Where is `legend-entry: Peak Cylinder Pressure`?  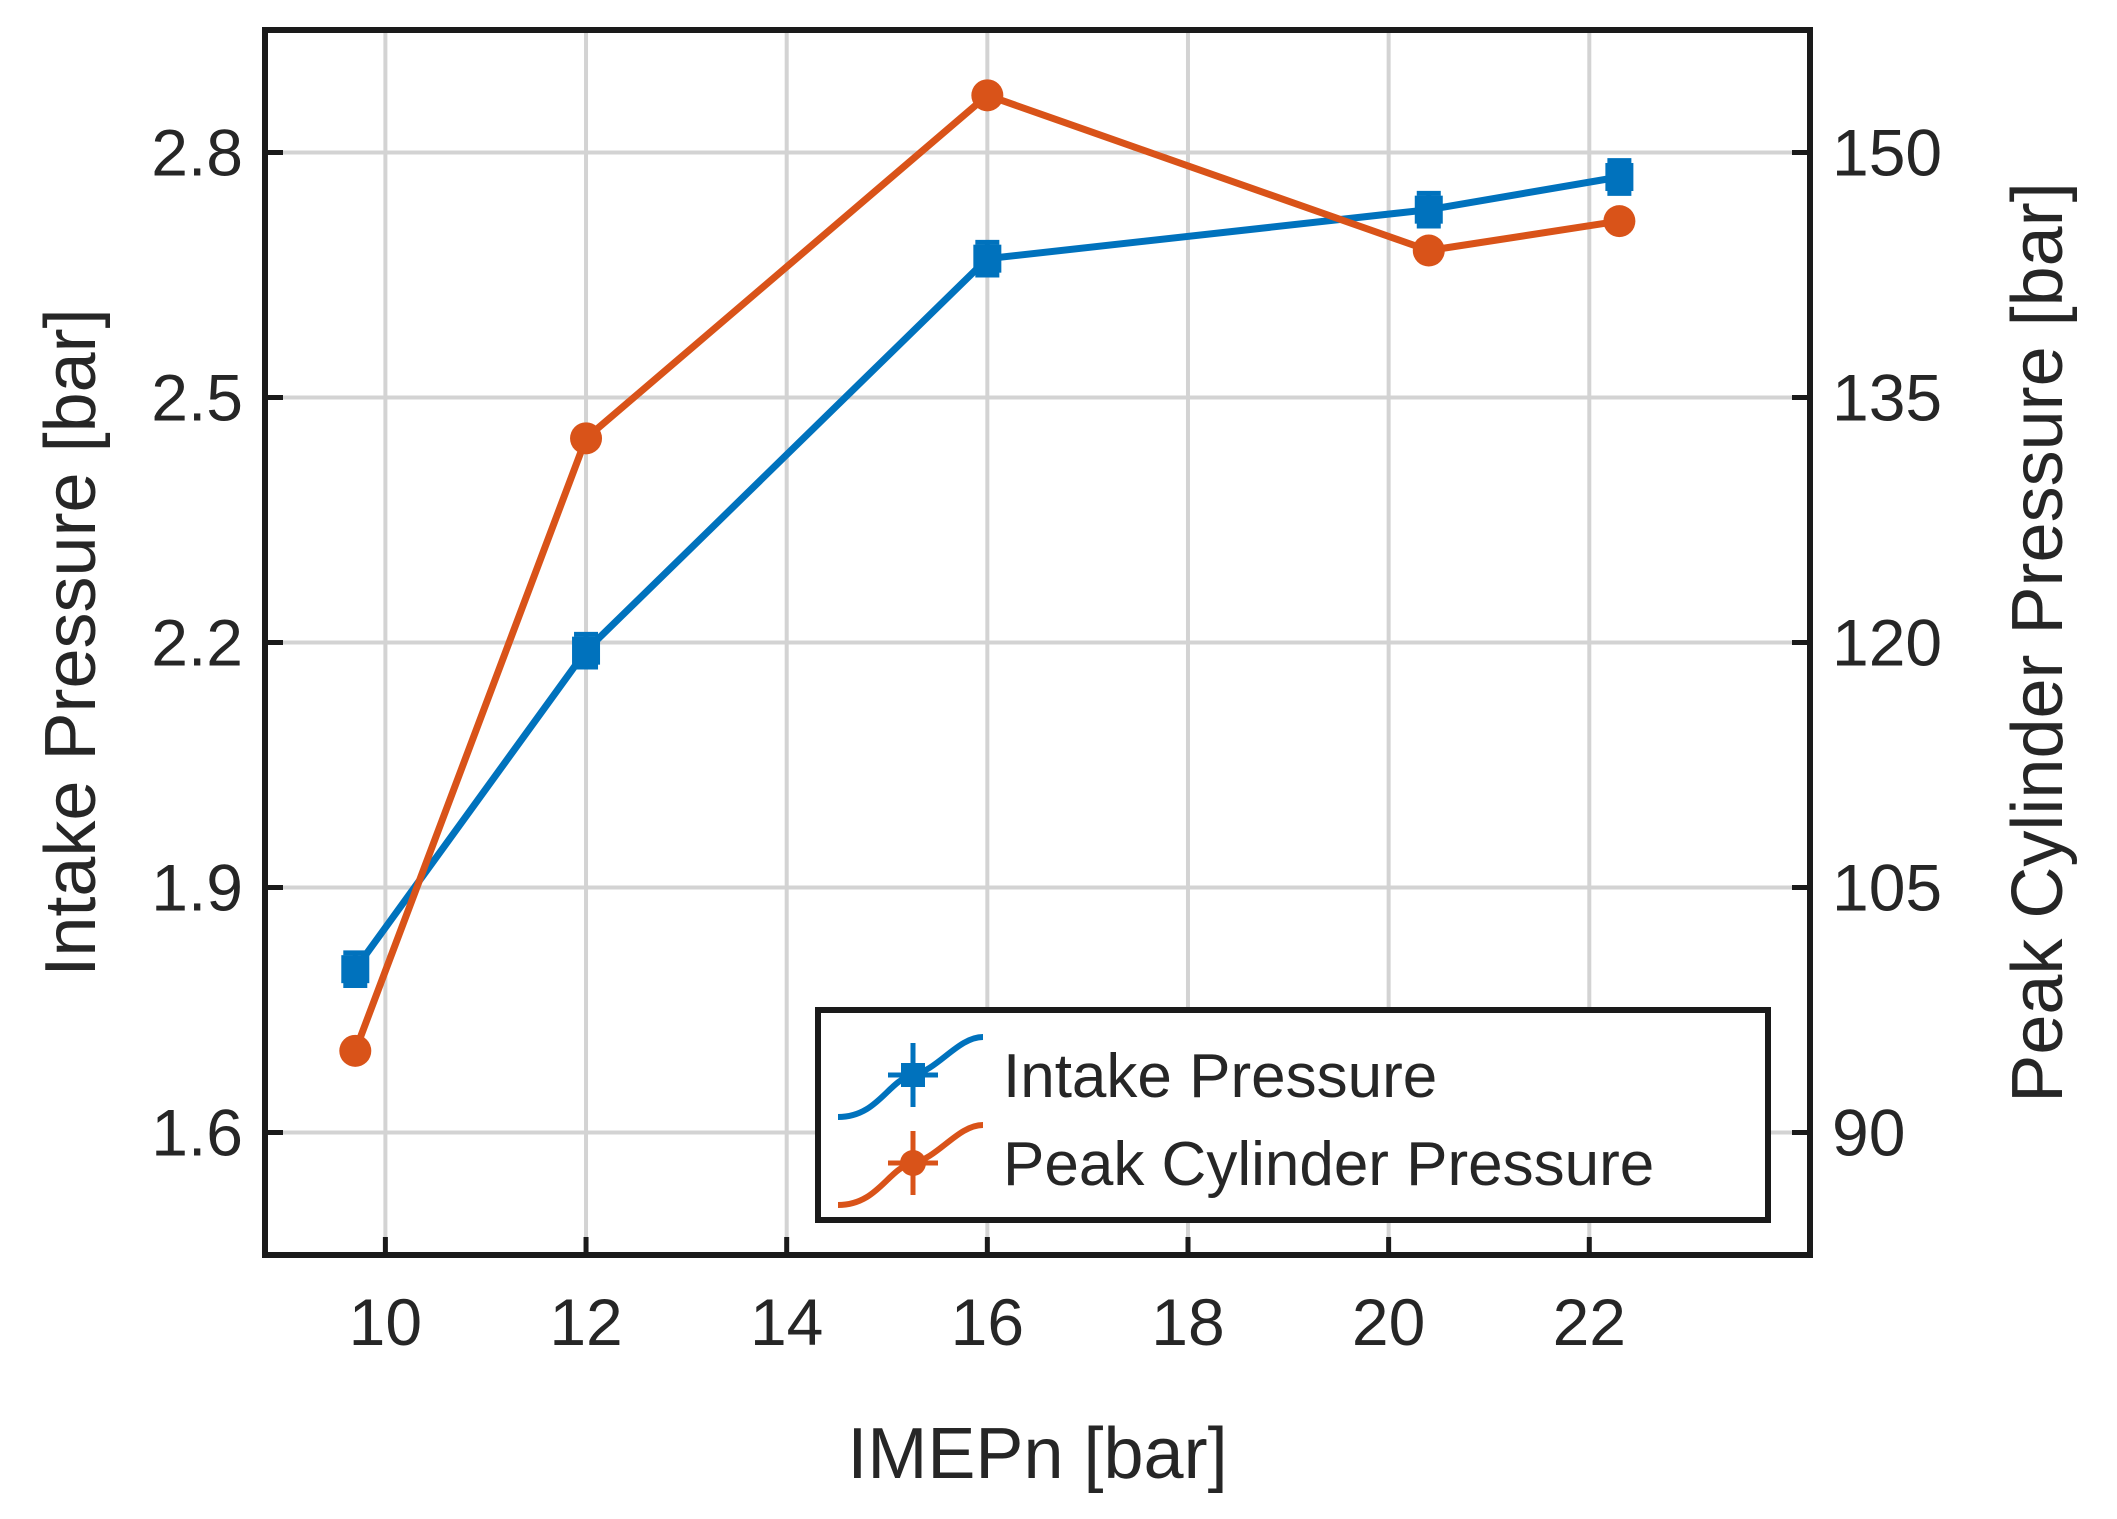
legend-entry: Peak Cylinder Pressure is located at coordinates (1245, 1165).